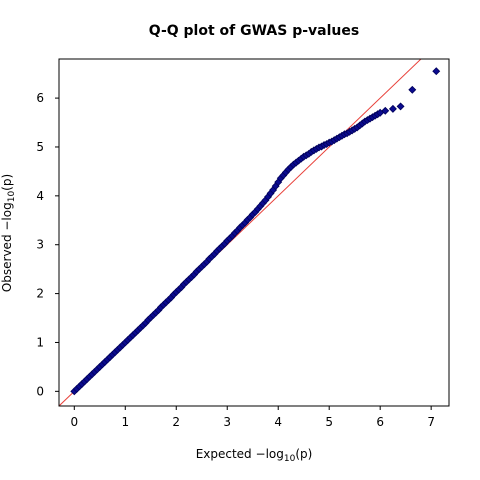  I want to click on y-tick-label: 6, so click(40, 98).